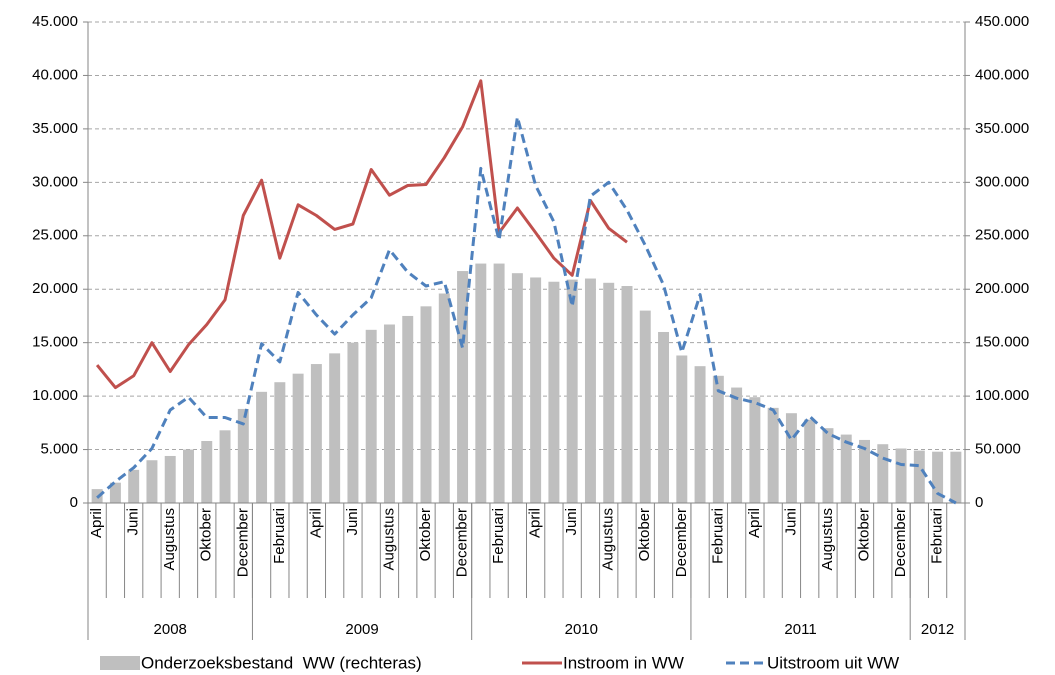  What do you see at coordinates (833, 662) in the screenshot?
I see `legend-label: Uitstroom uit WW` at bounding box center [833, 662].